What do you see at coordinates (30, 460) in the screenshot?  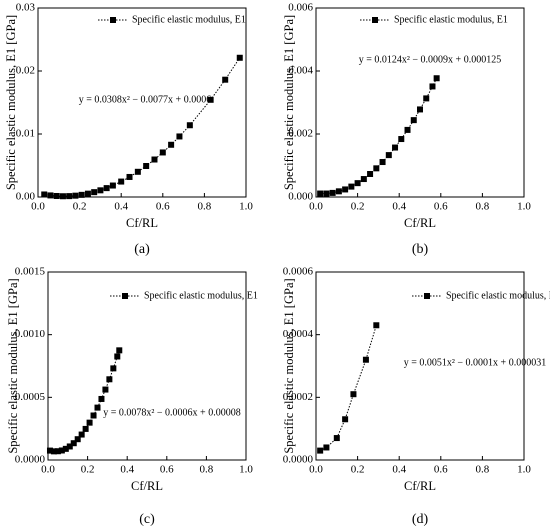 I see `y-tick-label: 0.0000` at bounding box center [30, 460].